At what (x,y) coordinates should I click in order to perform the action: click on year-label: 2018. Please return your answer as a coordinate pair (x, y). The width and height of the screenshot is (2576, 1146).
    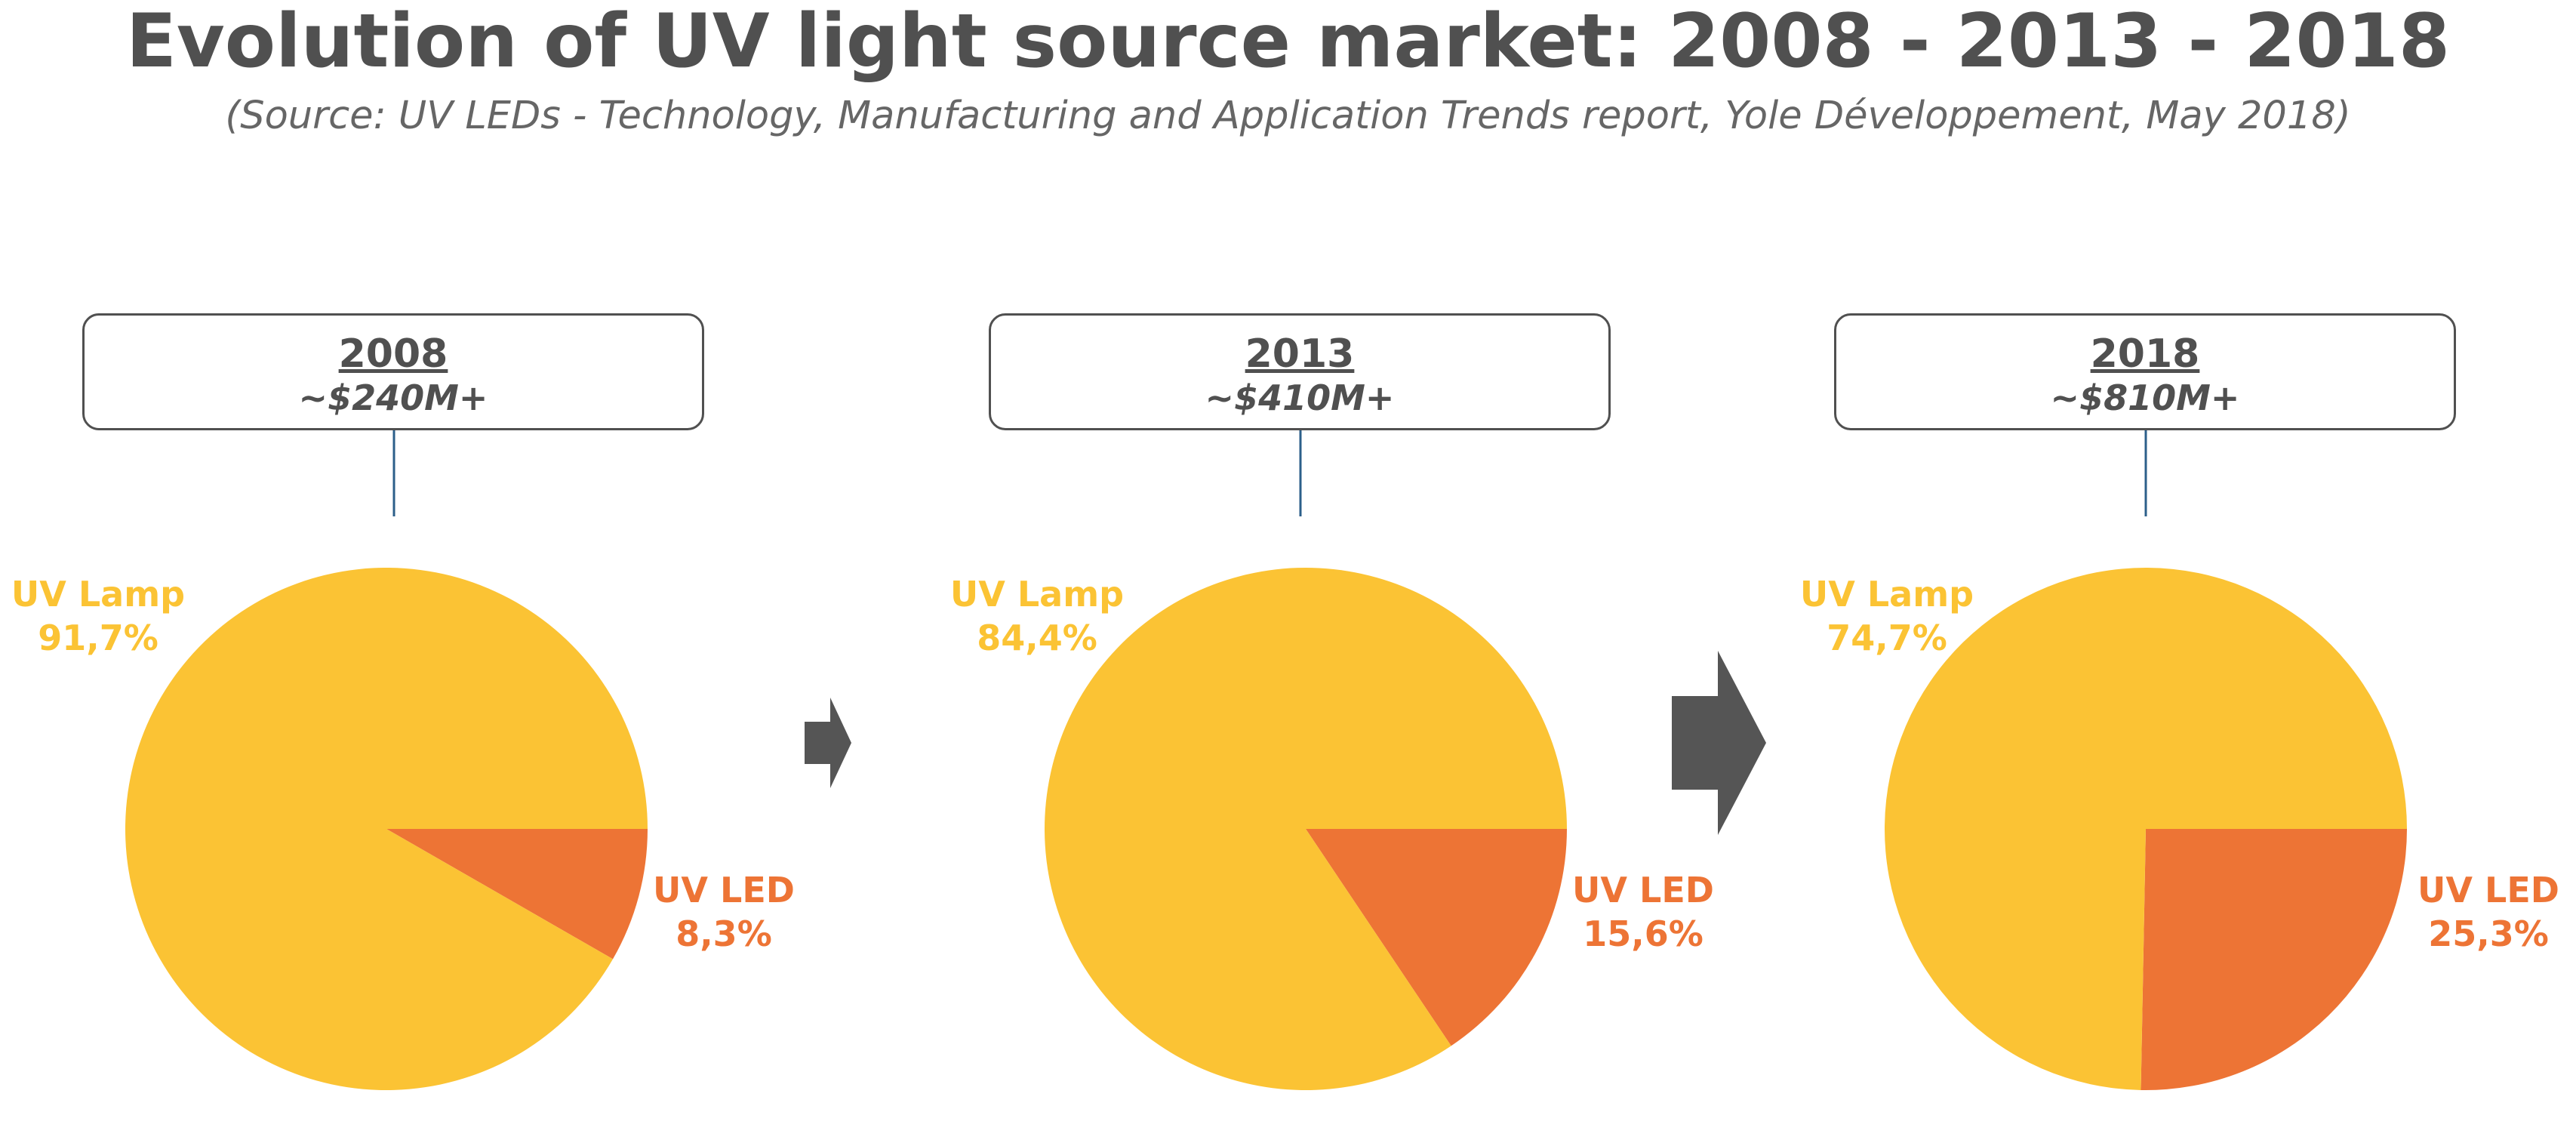
    Looking at the image, I should click on (2145, 354).